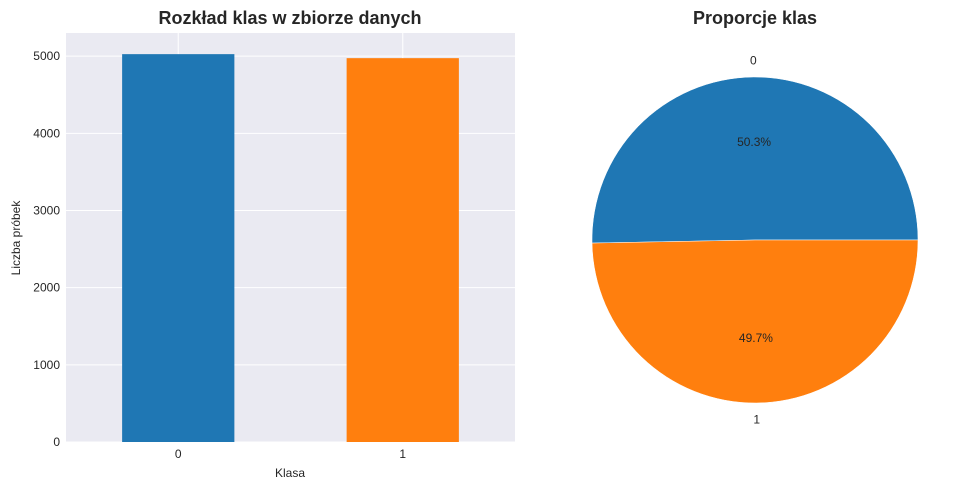  Describe the element at coordinates (756, 419) in the screenshot. I see `pie-category-label: 1` at that location.